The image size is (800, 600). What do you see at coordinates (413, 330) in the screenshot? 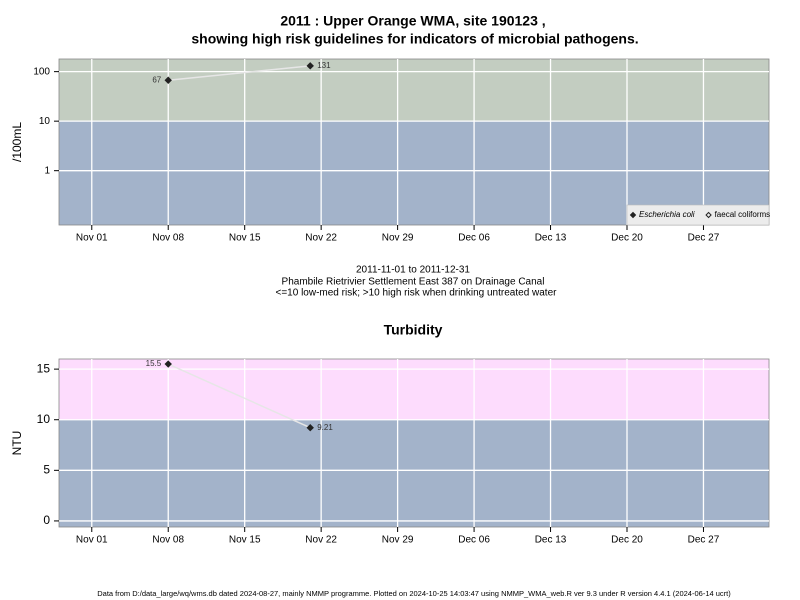
I see `chart-title: Turbidity` at bounding box center [413, 330].